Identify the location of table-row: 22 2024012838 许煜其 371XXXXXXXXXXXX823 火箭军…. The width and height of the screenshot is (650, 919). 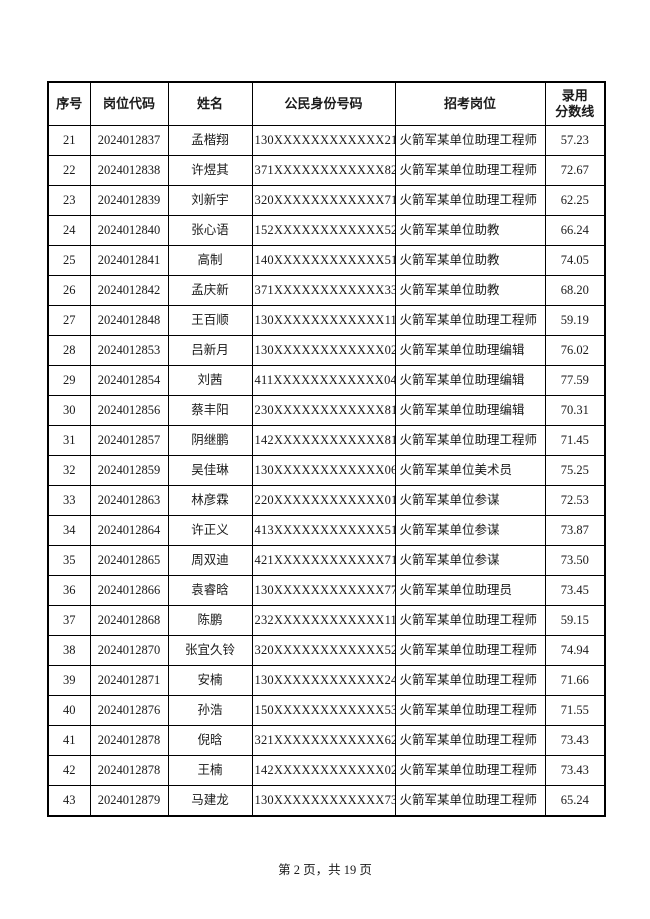
(326, 170).